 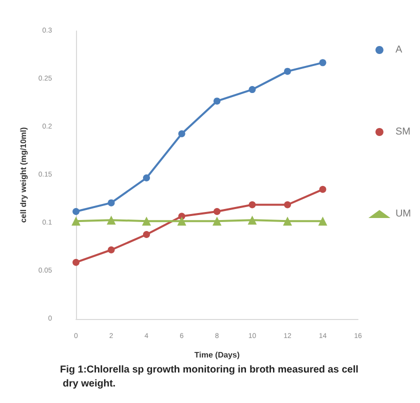 I want to click on y-axis-title: cell dry weight (mg/10ml), so click(x=23, y=174).